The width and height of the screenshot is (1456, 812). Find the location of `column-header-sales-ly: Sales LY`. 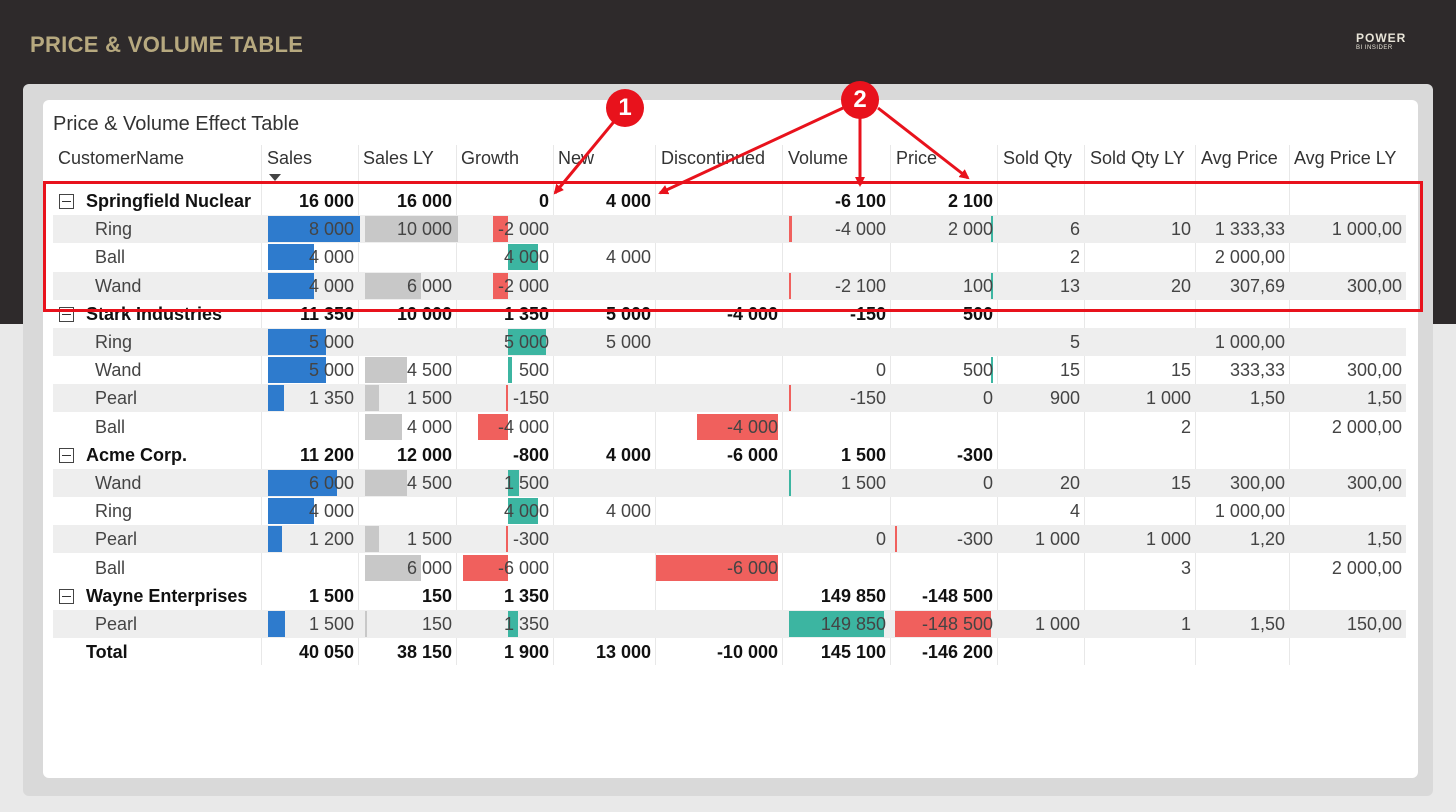

column-header-sales-ly: Sales LY is located at coordinates (398, 158).